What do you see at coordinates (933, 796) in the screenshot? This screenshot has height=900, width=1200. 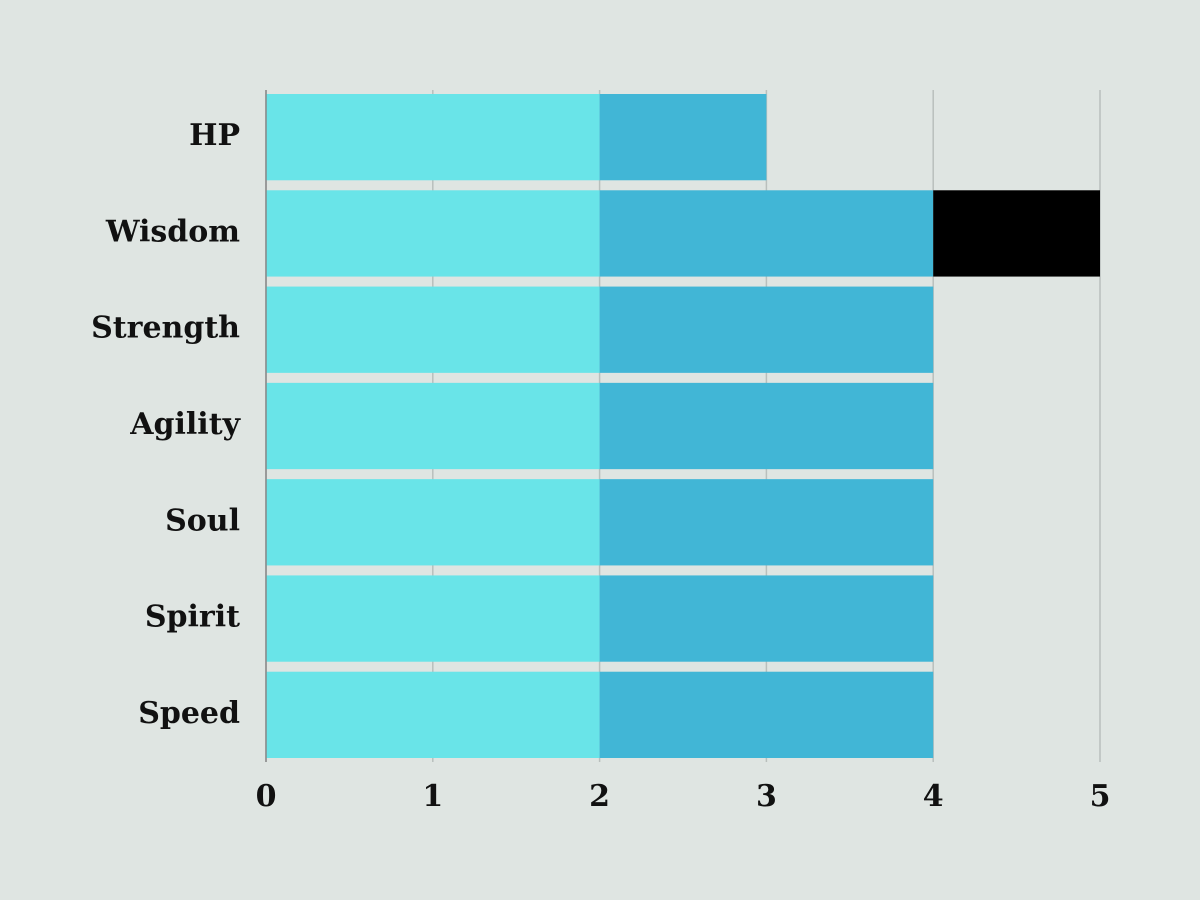 I see `x-tick-label: 4` at bounding box center [933, 796].